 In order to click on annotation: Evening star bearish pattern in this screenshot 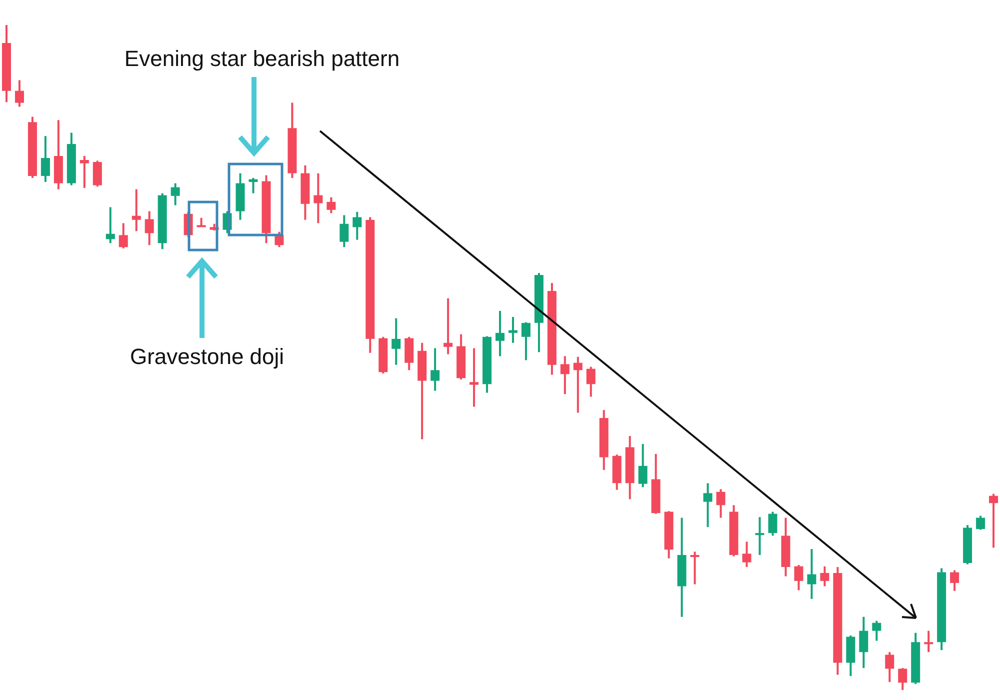, I will do `click(262, 58)`.